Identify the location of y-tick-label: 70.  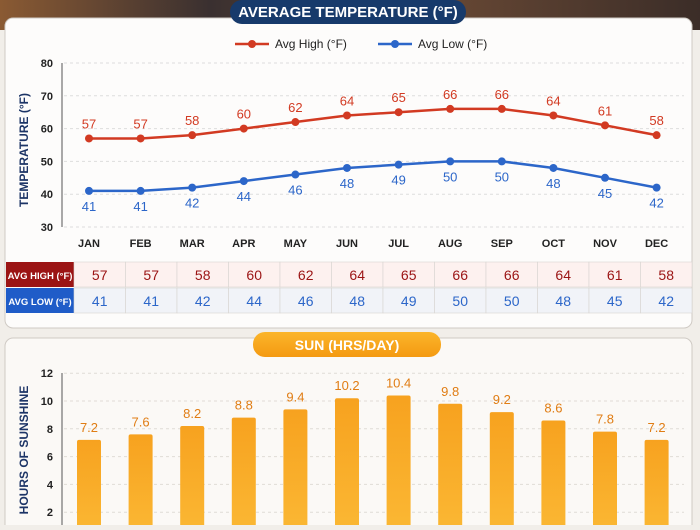
(47, 97).